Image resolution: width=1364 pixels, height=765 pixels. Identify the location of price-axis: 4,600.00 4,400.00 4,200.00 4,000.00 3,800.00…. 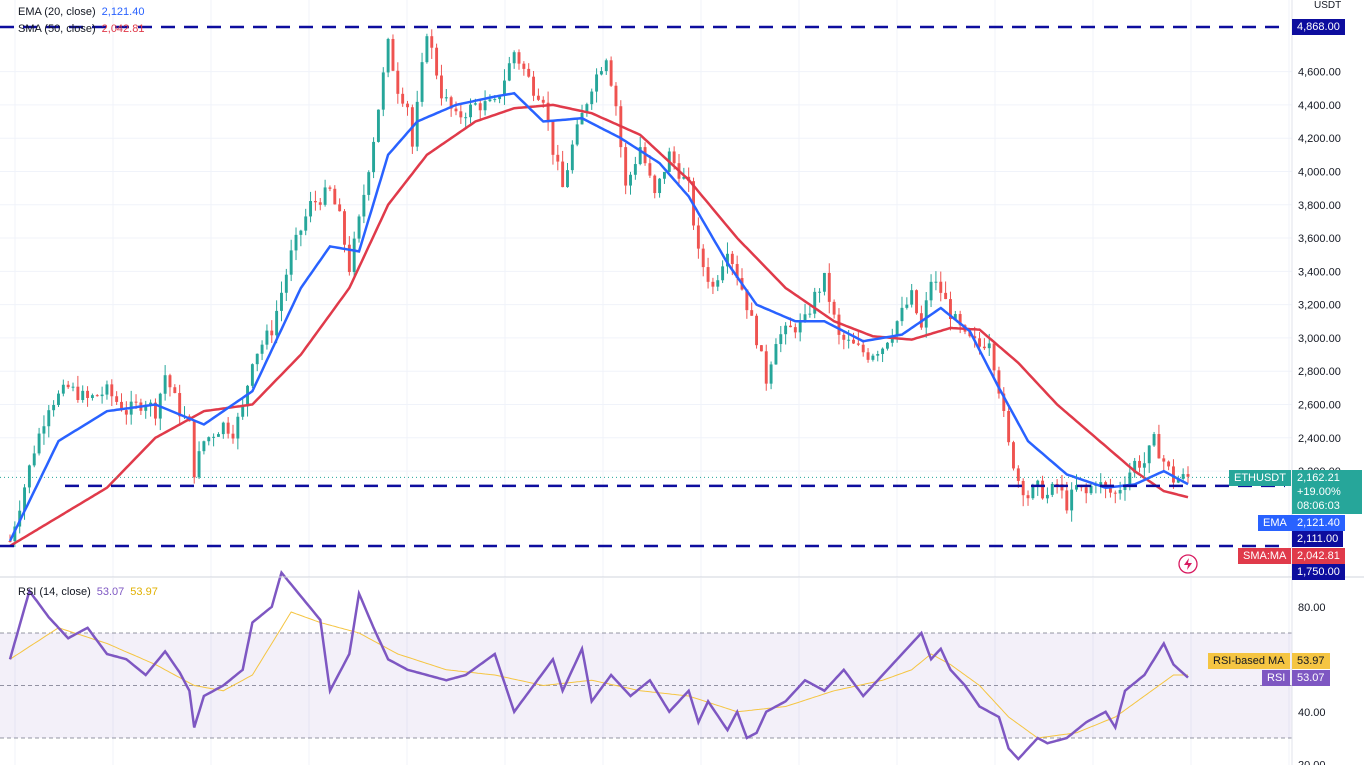
(1328, 382).